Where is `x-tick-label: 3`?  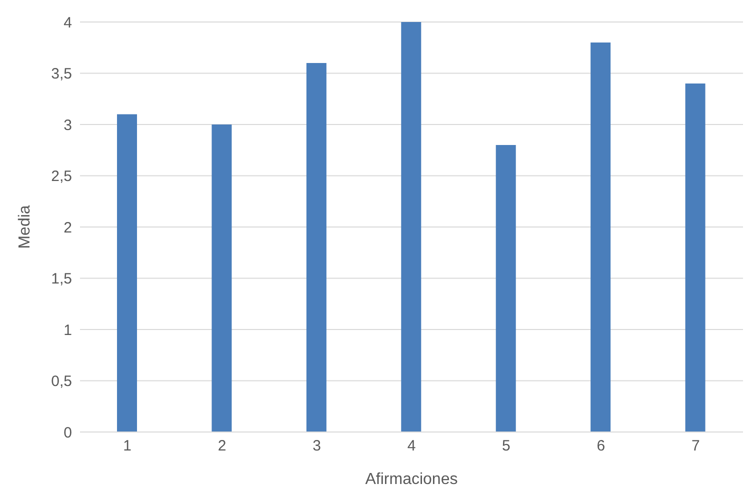 x-tick-label: 3 is located at coordinates (316, 446).